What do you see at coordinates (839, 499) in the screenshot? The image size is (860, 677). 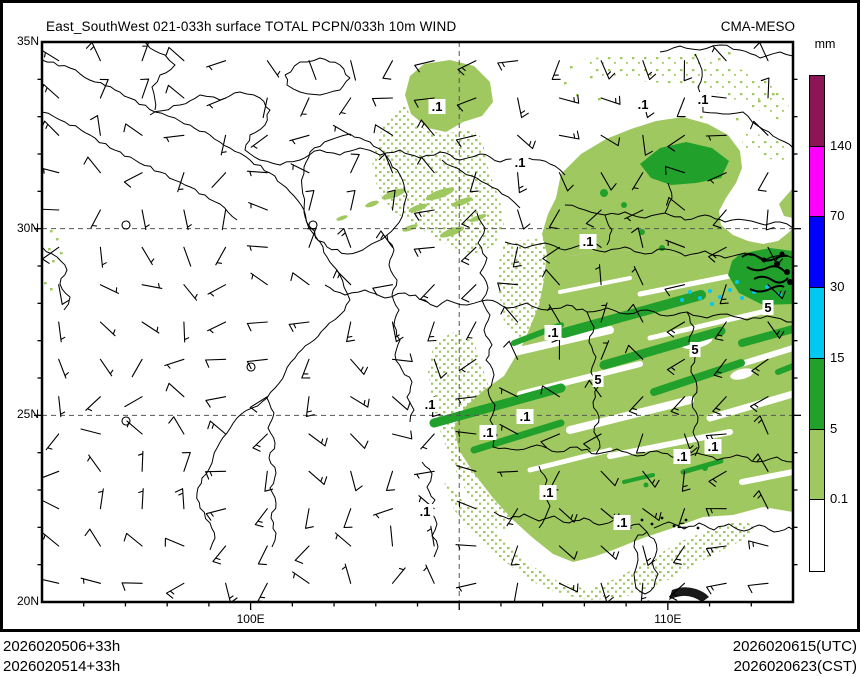 I see `colorbar-tick-label: 0.1` at bounding box center [839, 499].